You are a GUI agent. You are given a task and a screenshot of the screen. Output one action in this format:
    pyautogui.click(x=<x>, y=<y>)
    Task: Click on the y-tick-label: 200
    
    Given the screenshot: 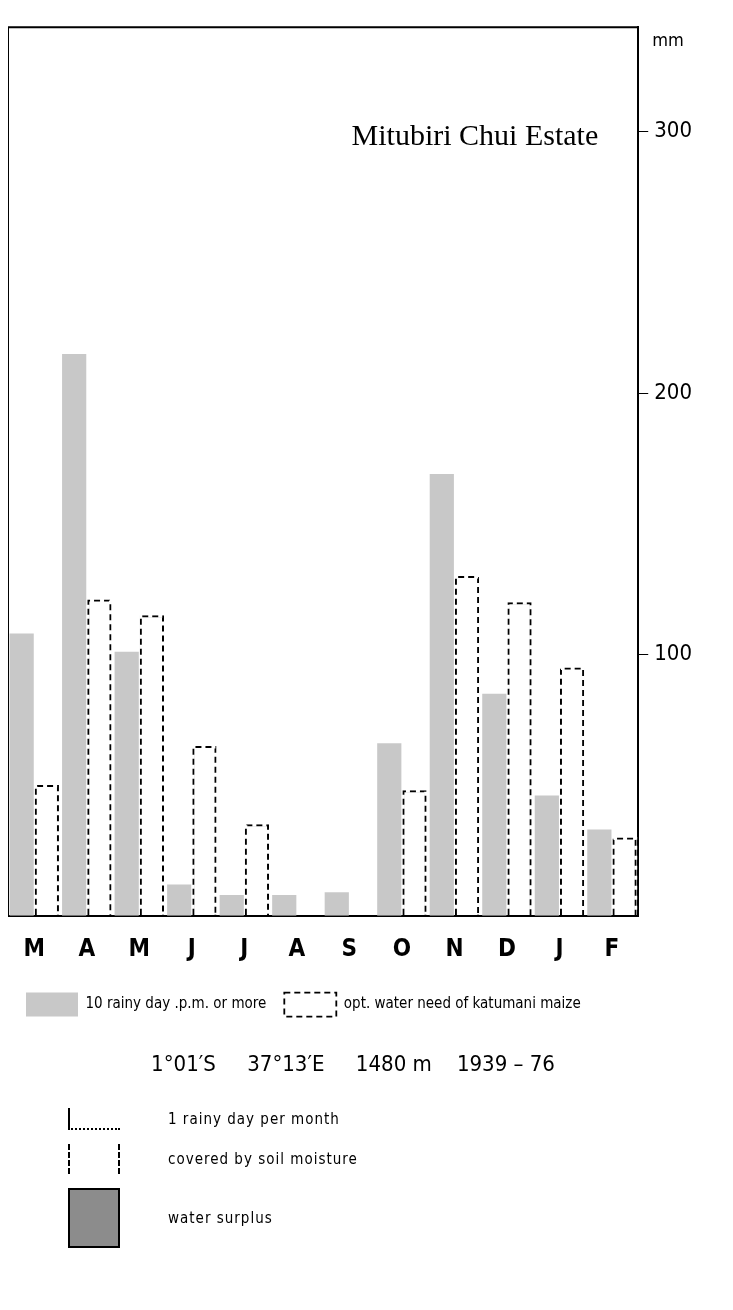 What is the action you would take?
    pyautogui.click(x=673, y=391)
    